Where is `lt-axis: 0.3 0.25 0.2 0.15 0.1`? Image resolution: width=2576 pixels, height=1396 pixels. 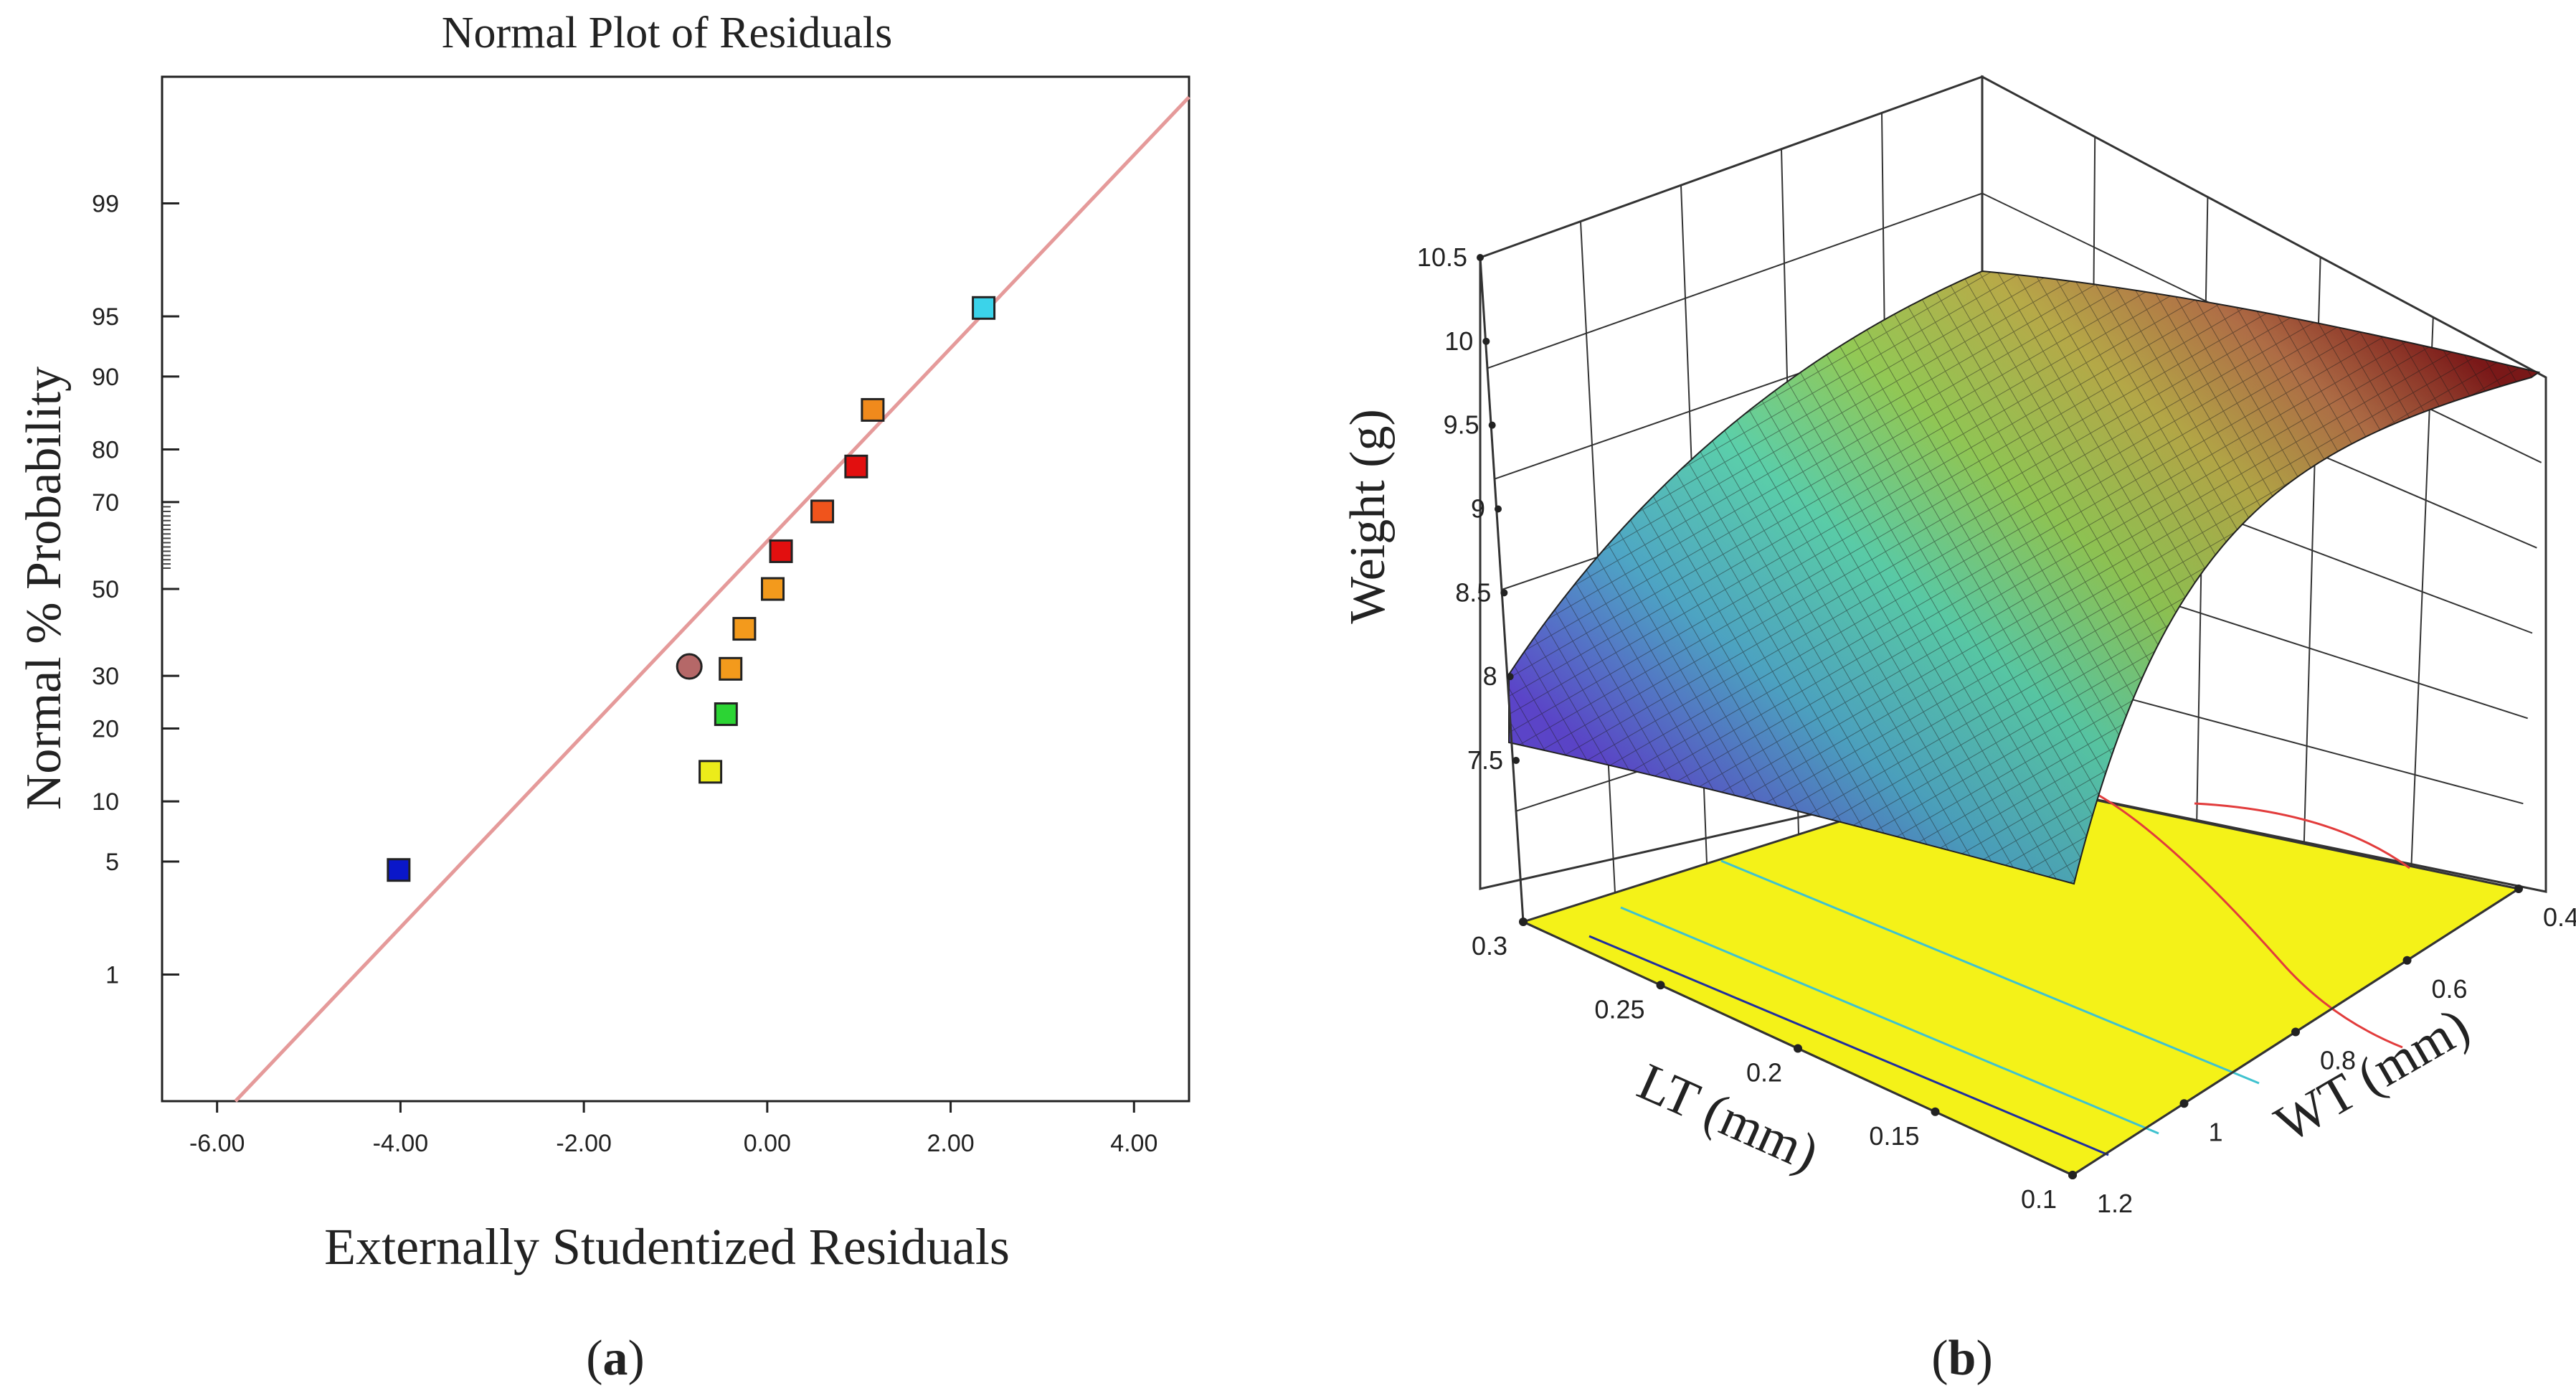 lt-axis: 0.3 0.25 0.2 0.15 0.1 is located at coordinates (1774, 1066).